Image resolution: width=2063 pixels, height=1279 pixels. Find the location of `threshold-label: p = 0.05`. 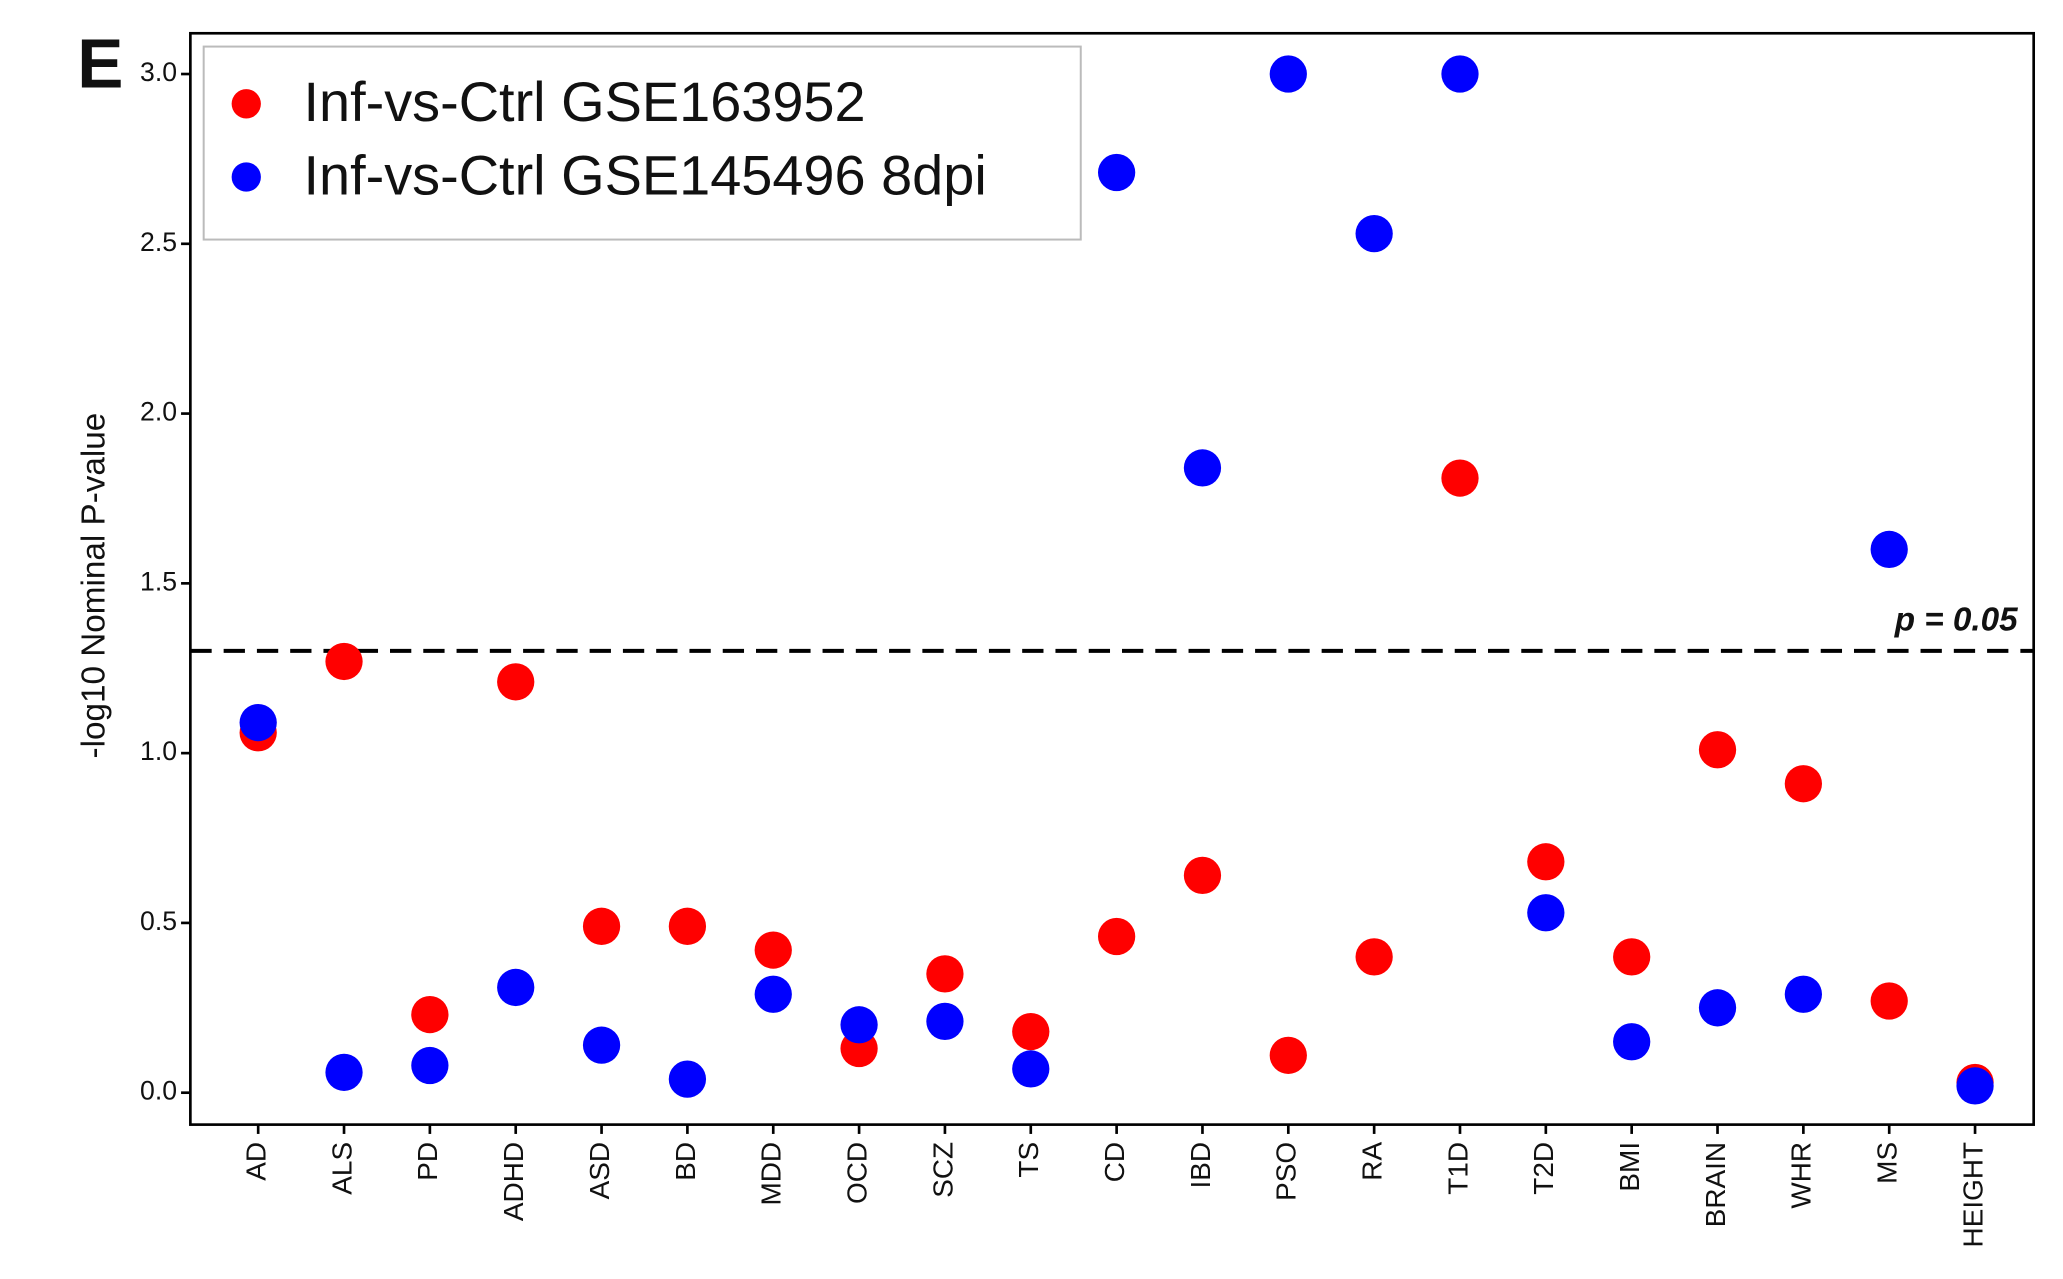

threshold-label: p = 0.05 is located at coordinates (1956, 619).